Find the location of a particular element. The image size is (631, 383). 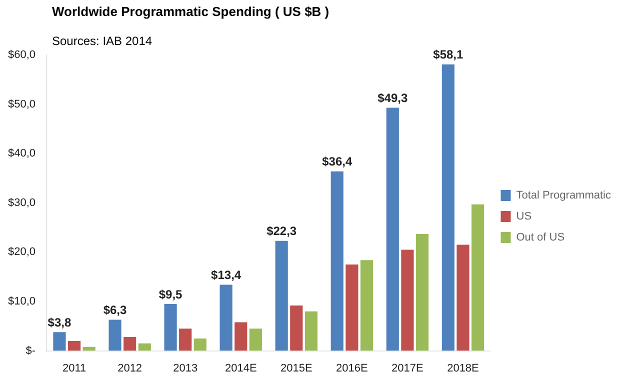

legend-label: Total Programmatic is located at coordinates (564, 196).